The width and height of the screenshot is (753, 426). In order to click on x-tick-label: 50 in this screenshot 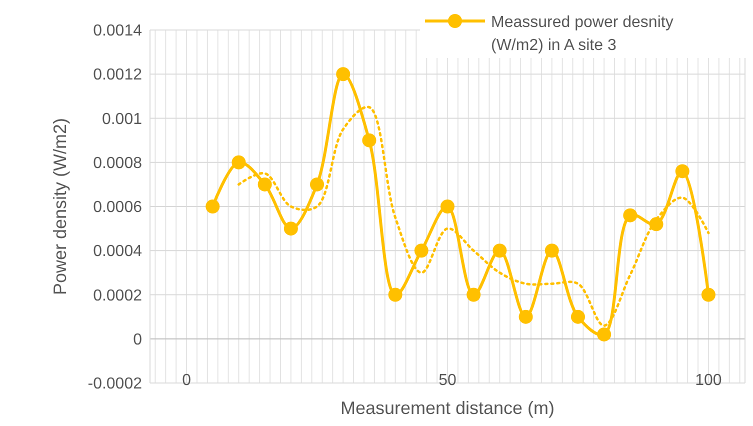, I will do `click(447, 380)`.